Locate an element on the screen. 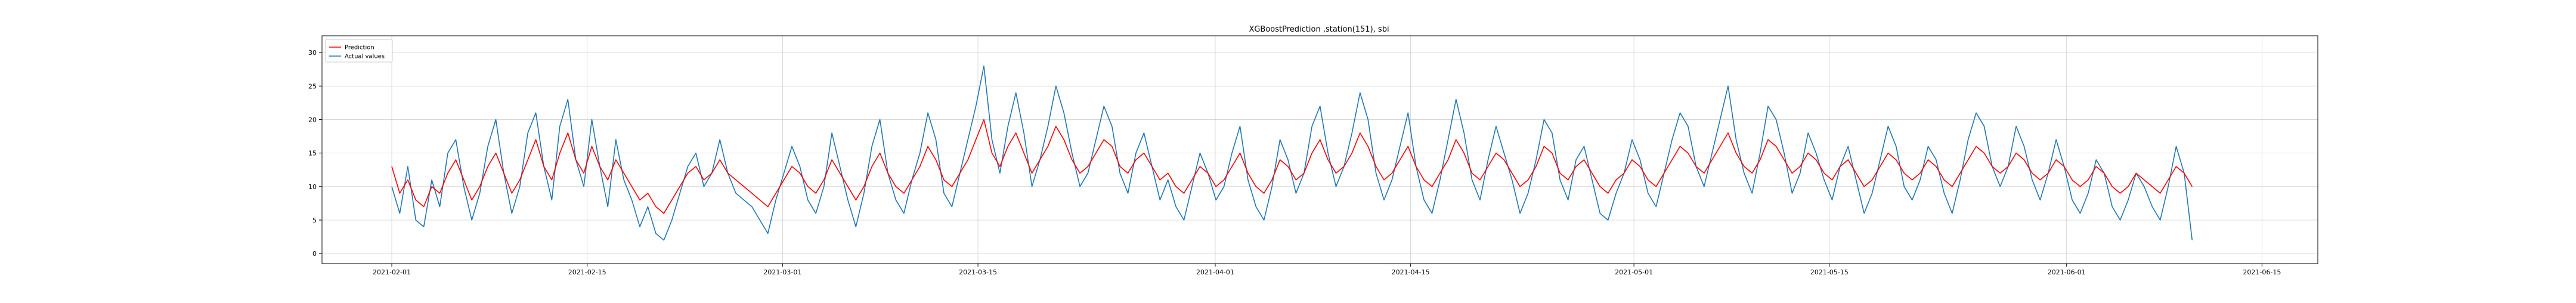 This screenshot has width=2576, height=303. x-tick-label: 2021-05-15 is located at coordinates (1829, 272).